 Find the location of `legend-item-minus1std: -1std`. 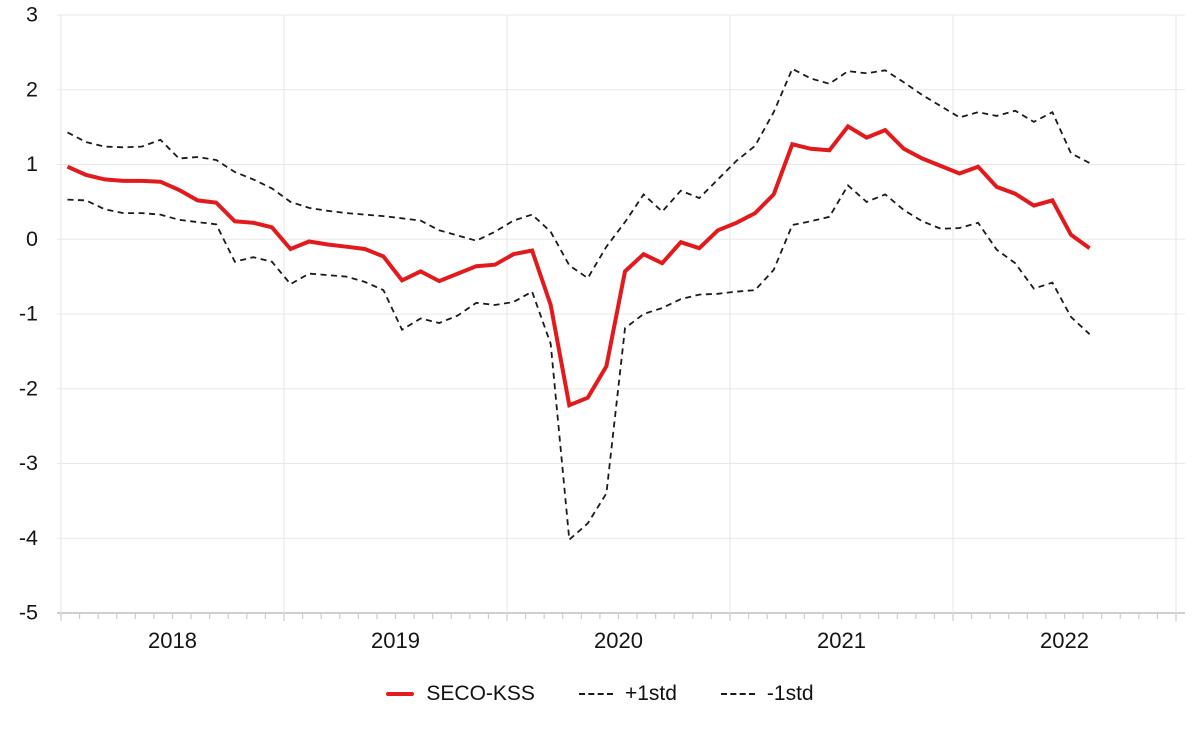

legend-item-minus1std: -1std is located at coordinates (767, 694).